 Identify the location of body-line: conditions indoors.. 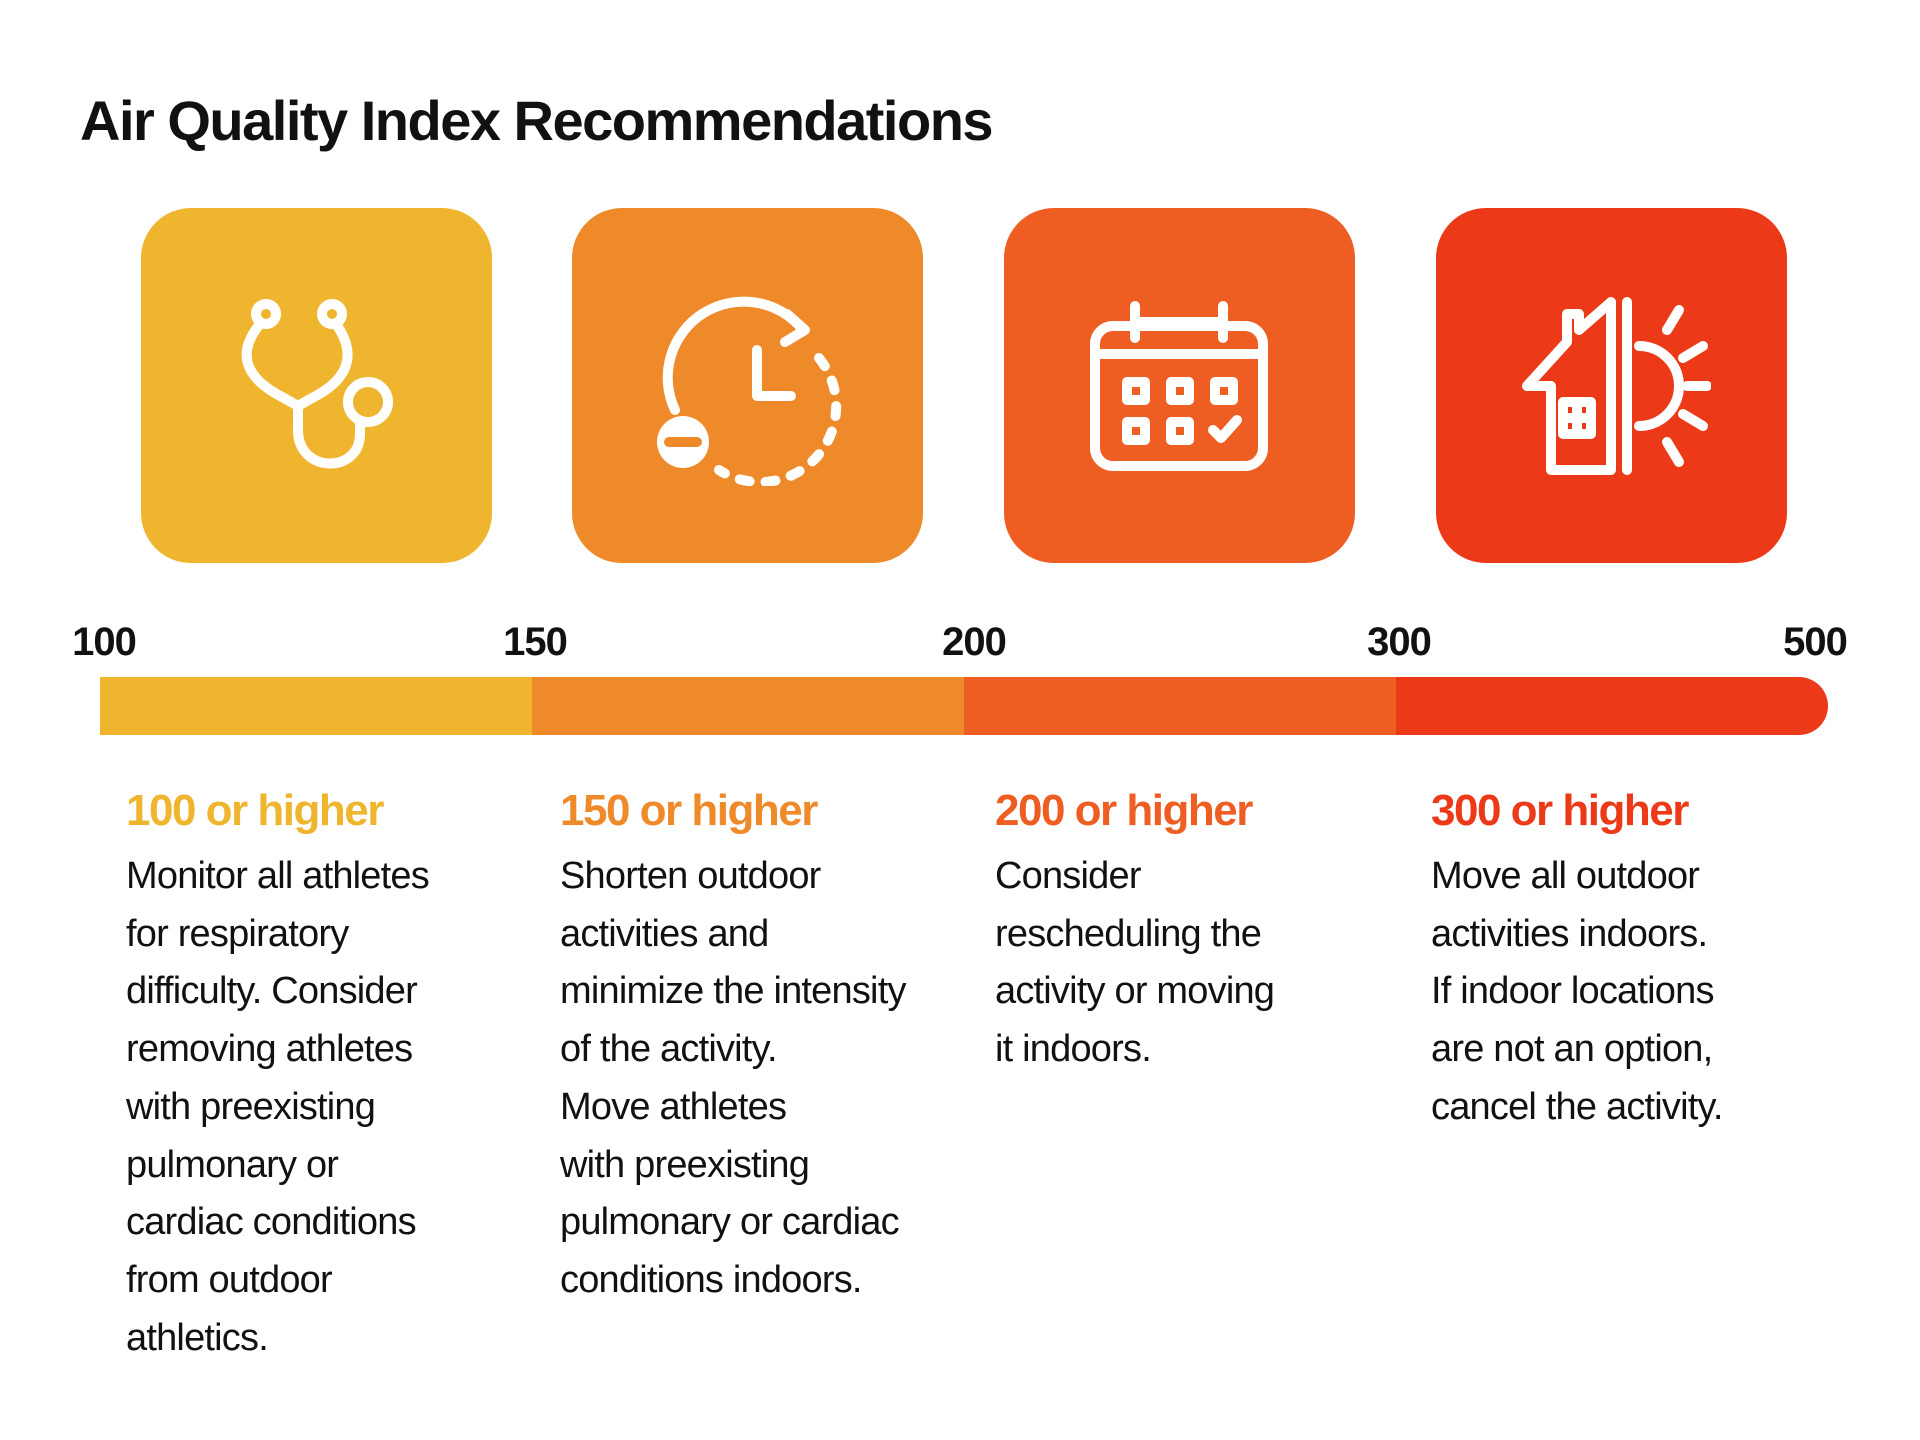
(711, 1279).